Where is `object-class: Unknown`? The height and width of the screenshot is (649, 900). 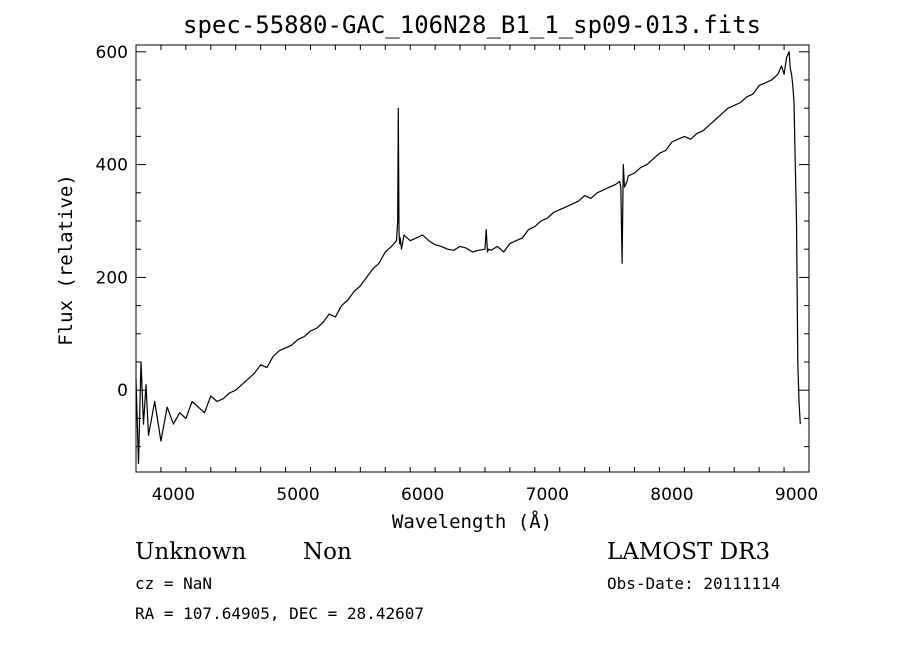 object-class: Unknown is located at coordinates (190, 552).